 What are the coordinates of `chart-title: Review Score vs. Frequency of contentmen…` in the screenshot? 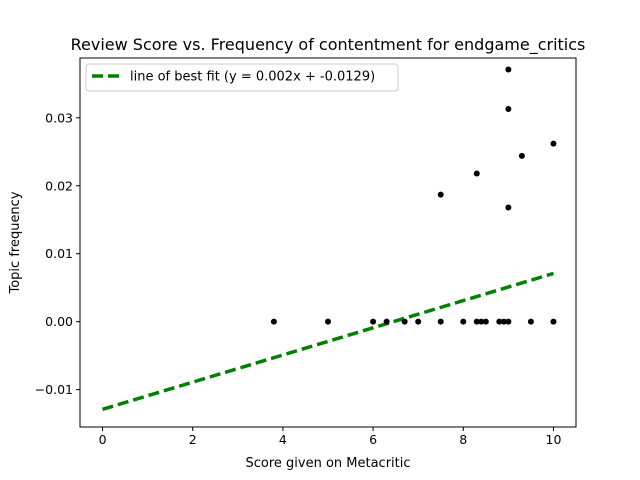 It's located at (328, 45).